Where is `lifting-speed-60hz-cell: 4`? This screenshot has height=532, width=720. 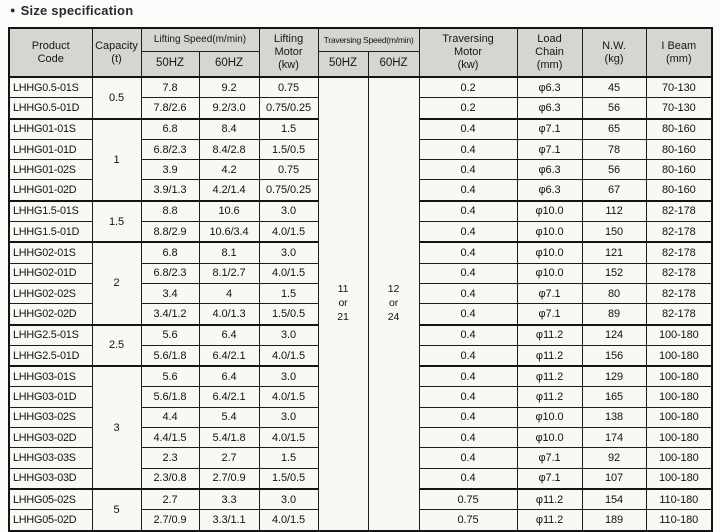
lifting-speed-60hz-cell: 4 is located at coordinates (229, 293).